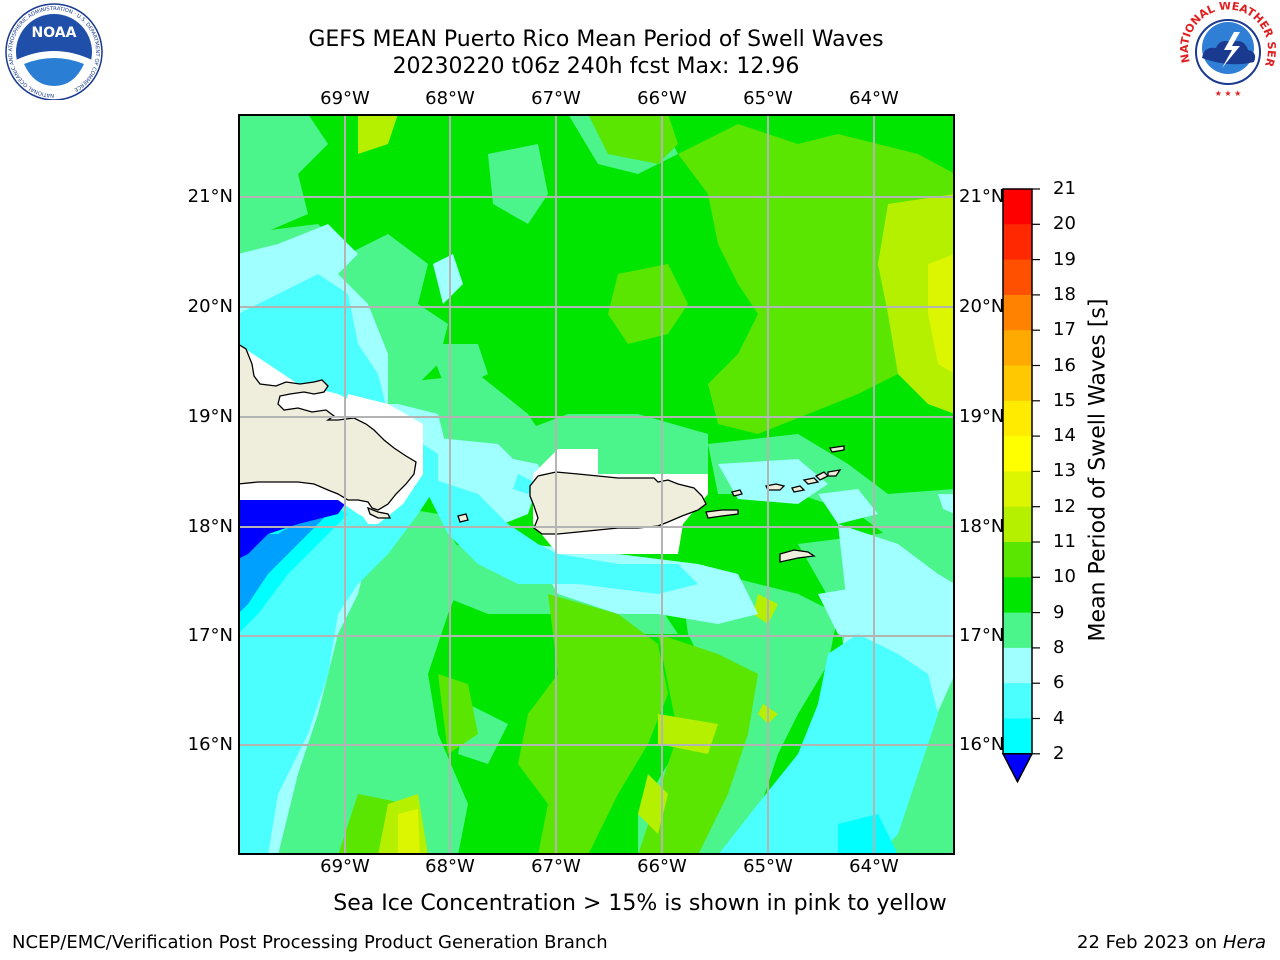 The height and width of the screenshot is (960, 1280). Describe the element at coordinates (1228, 50) in the screenshot. I see `nws-logo: NATIONAL WEATHER SERVICE ★ ★ ★` at that location.